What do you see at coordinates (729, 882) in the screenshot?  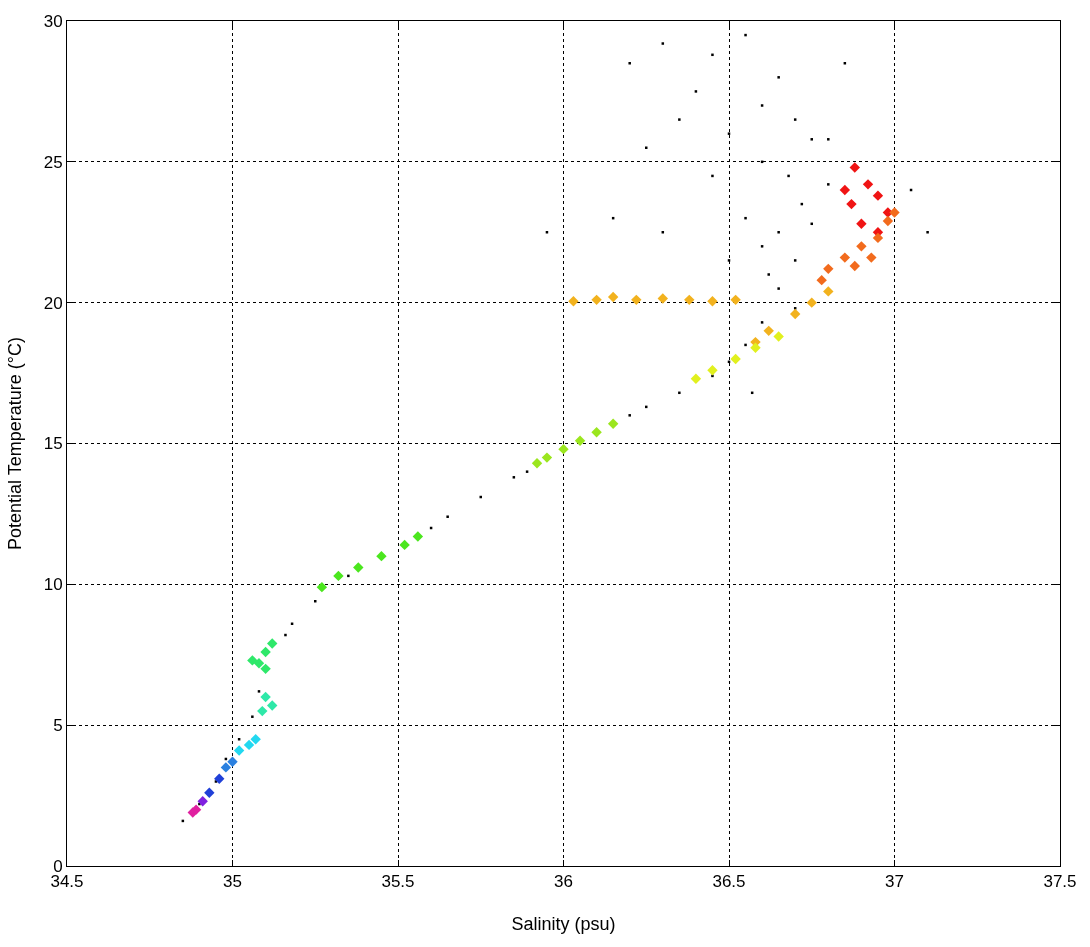 I see `x-tick-label: 36.5` at bounding box center [729, 882].